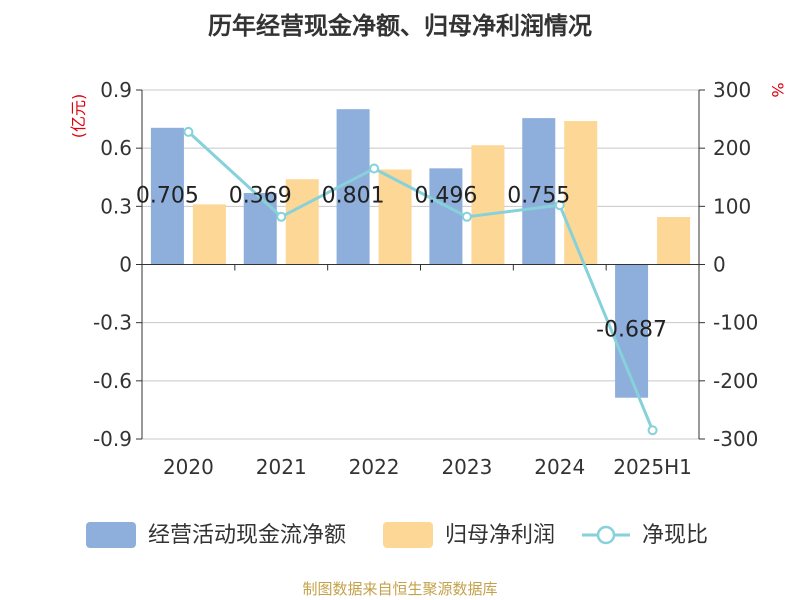 Image resolution: width=800 pixels, height=600 pixels. Describe the element at coordinates (374, 467) in the screenshot. I see `x-tick-label: 2022` at that location.